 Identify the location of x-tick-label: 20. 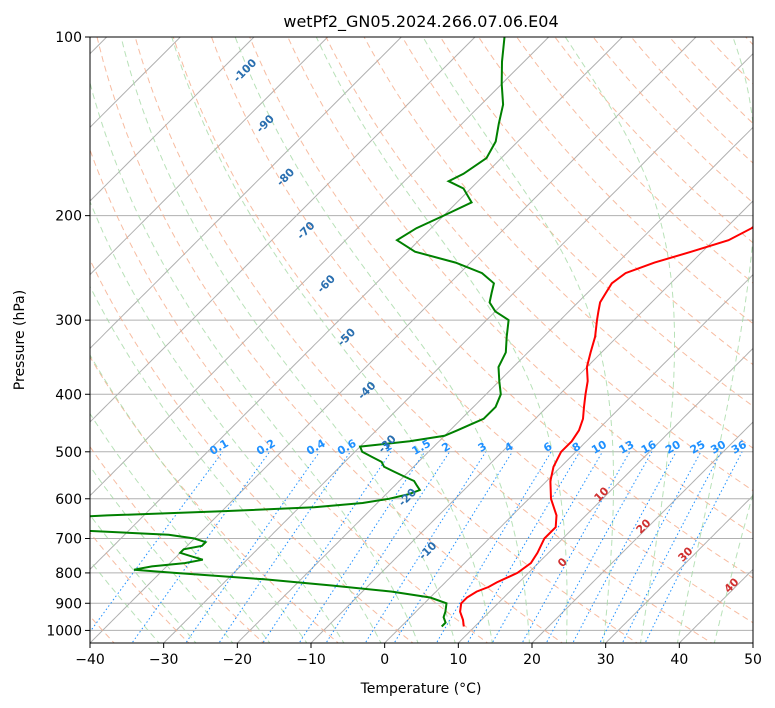
(532, 660).